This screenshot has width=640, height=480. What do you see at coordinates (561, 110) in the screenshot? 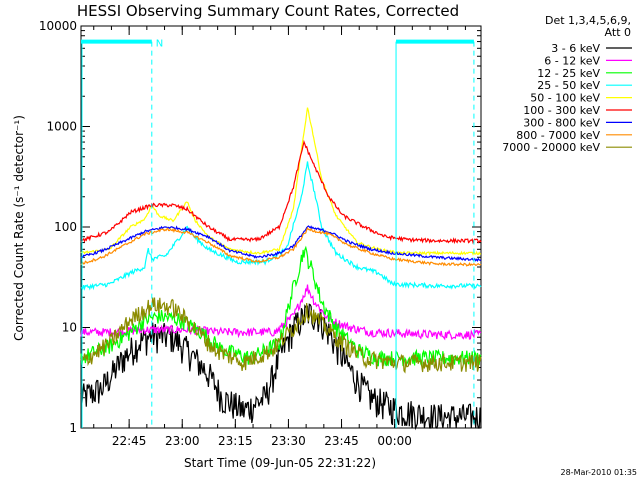
I see `legend-label: 100 - 300 keV` at bounding box center [561, 110].